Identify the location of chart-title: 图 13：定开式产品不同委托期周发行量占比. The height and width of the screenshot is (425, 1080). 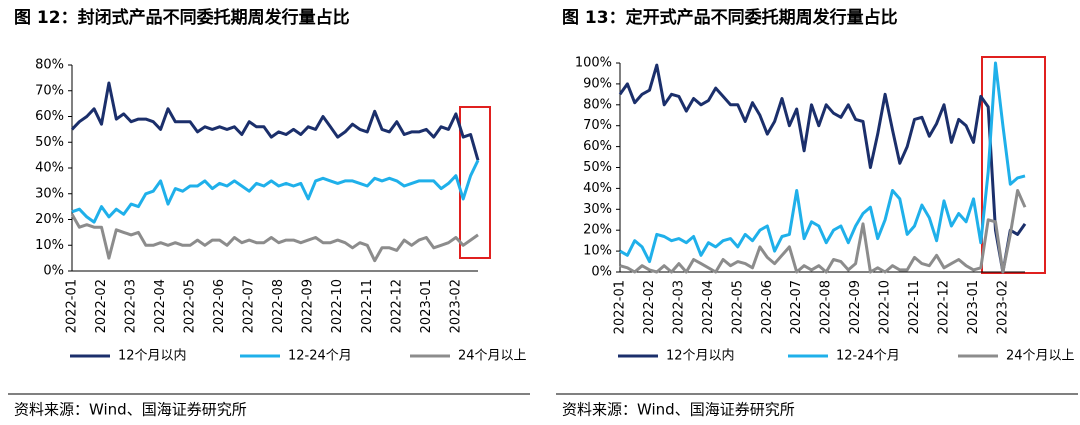
(730, 17).